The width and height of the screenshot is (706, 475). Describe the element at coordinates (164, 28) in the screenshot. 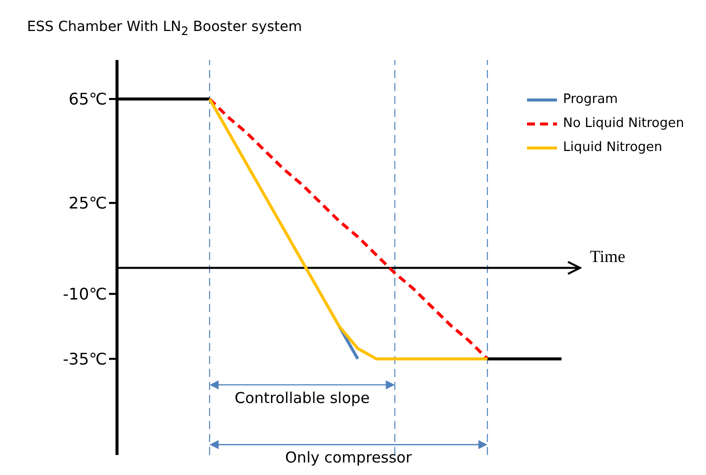

I see `chart-title: ESS Chamber With LN$_{2}$ Booster system` at that location.